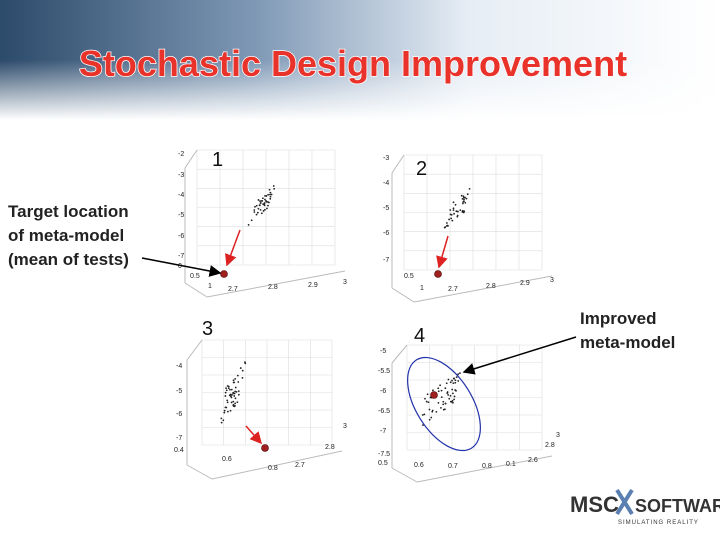 This screenshot has width=720, height=540. What do you see at coordinates (181, 154) in the screenshot?
I see `tick-label: -2` at bounding box center [181, 154].